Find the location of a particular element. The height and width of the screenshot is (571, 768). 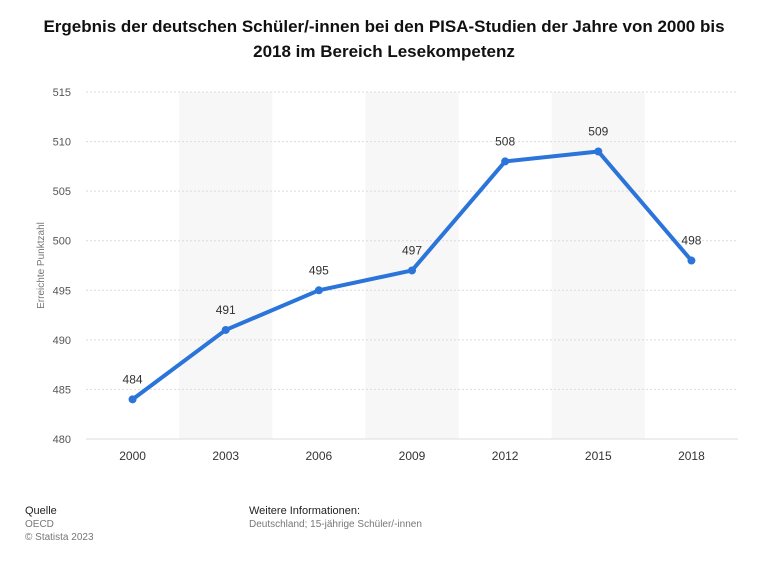

y-axis-label: Erreichte Punktzahl is located at coordinates (41, 265).